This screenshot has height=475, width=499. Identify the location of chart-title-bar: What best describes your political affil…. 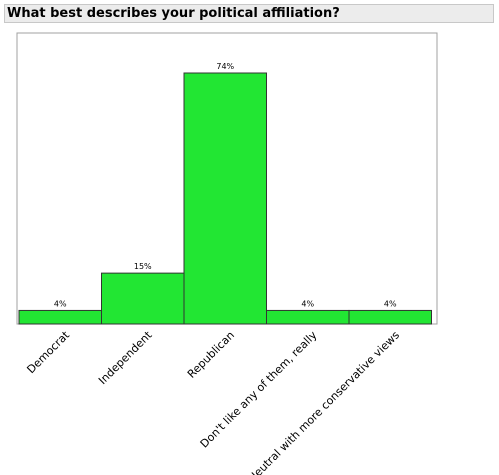
(249, 13).